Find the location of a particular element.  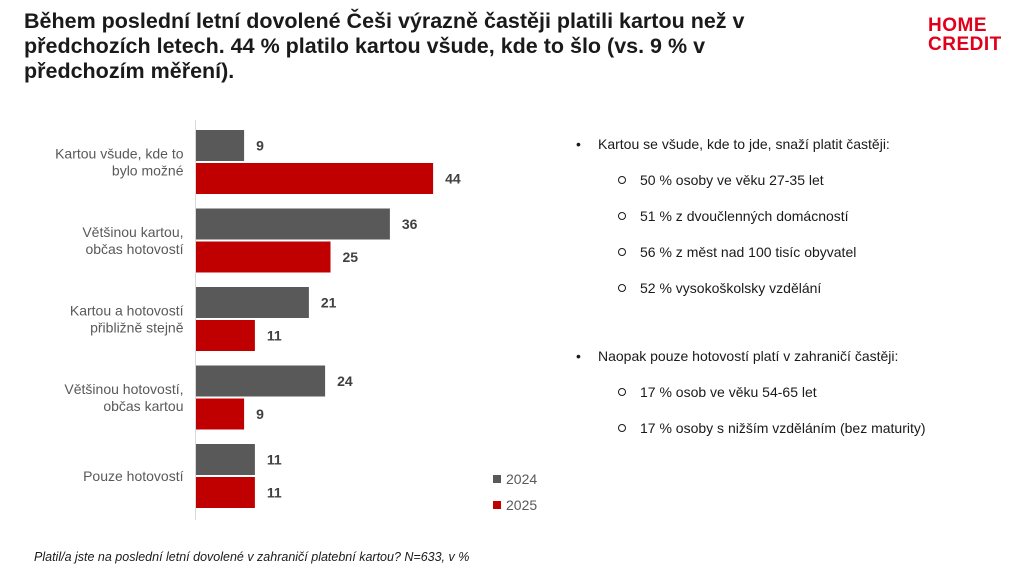

note-item: 51 % z dvoučlenných domácností is located at coordinates (807, 216).